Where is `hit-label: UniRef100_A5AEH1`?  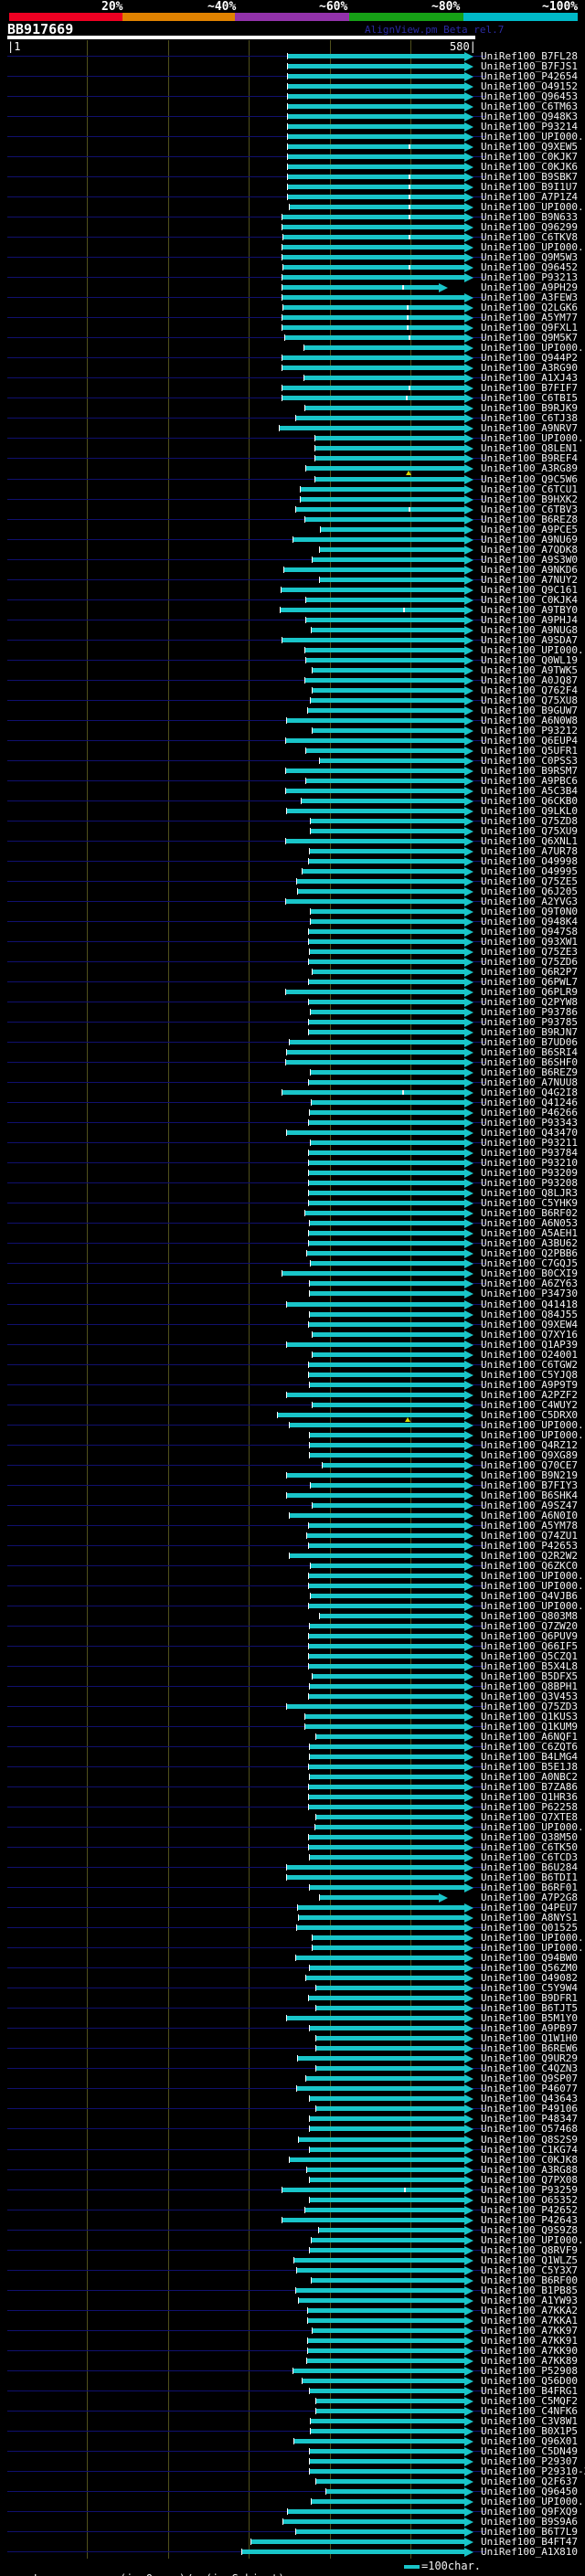
hit-label: UniRef100_A5AEH1 is located at coordinates (530, 1233).